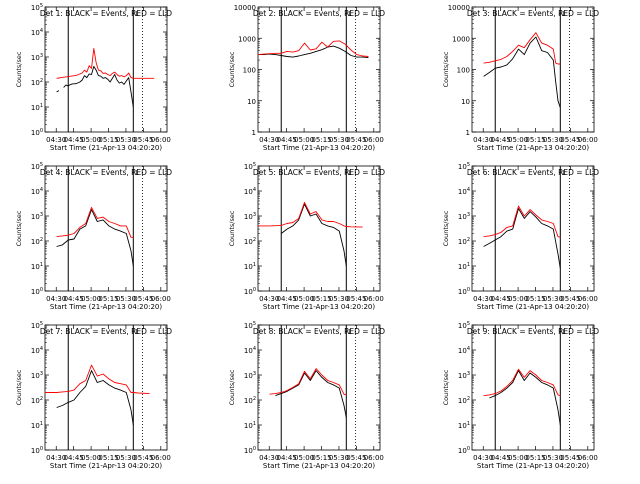 Image resolution: width=640 pixels, height=484 pixels. Describe the element at coordinates (247, 39) in the screenshot. I see `y-tick-label: 1000` at that location.